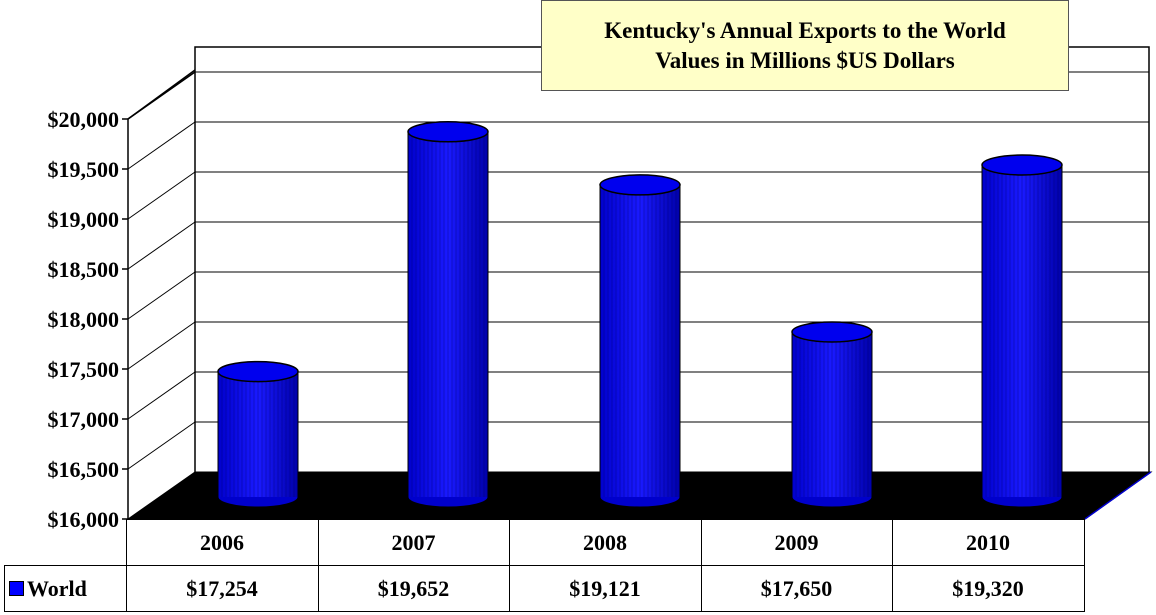 This screenshot has height=615, width=1156. Describe the element at coordinates (805, 30) in the screenshot. I see `chart-title: Kentucky's Annual Exports to the World` at that location.